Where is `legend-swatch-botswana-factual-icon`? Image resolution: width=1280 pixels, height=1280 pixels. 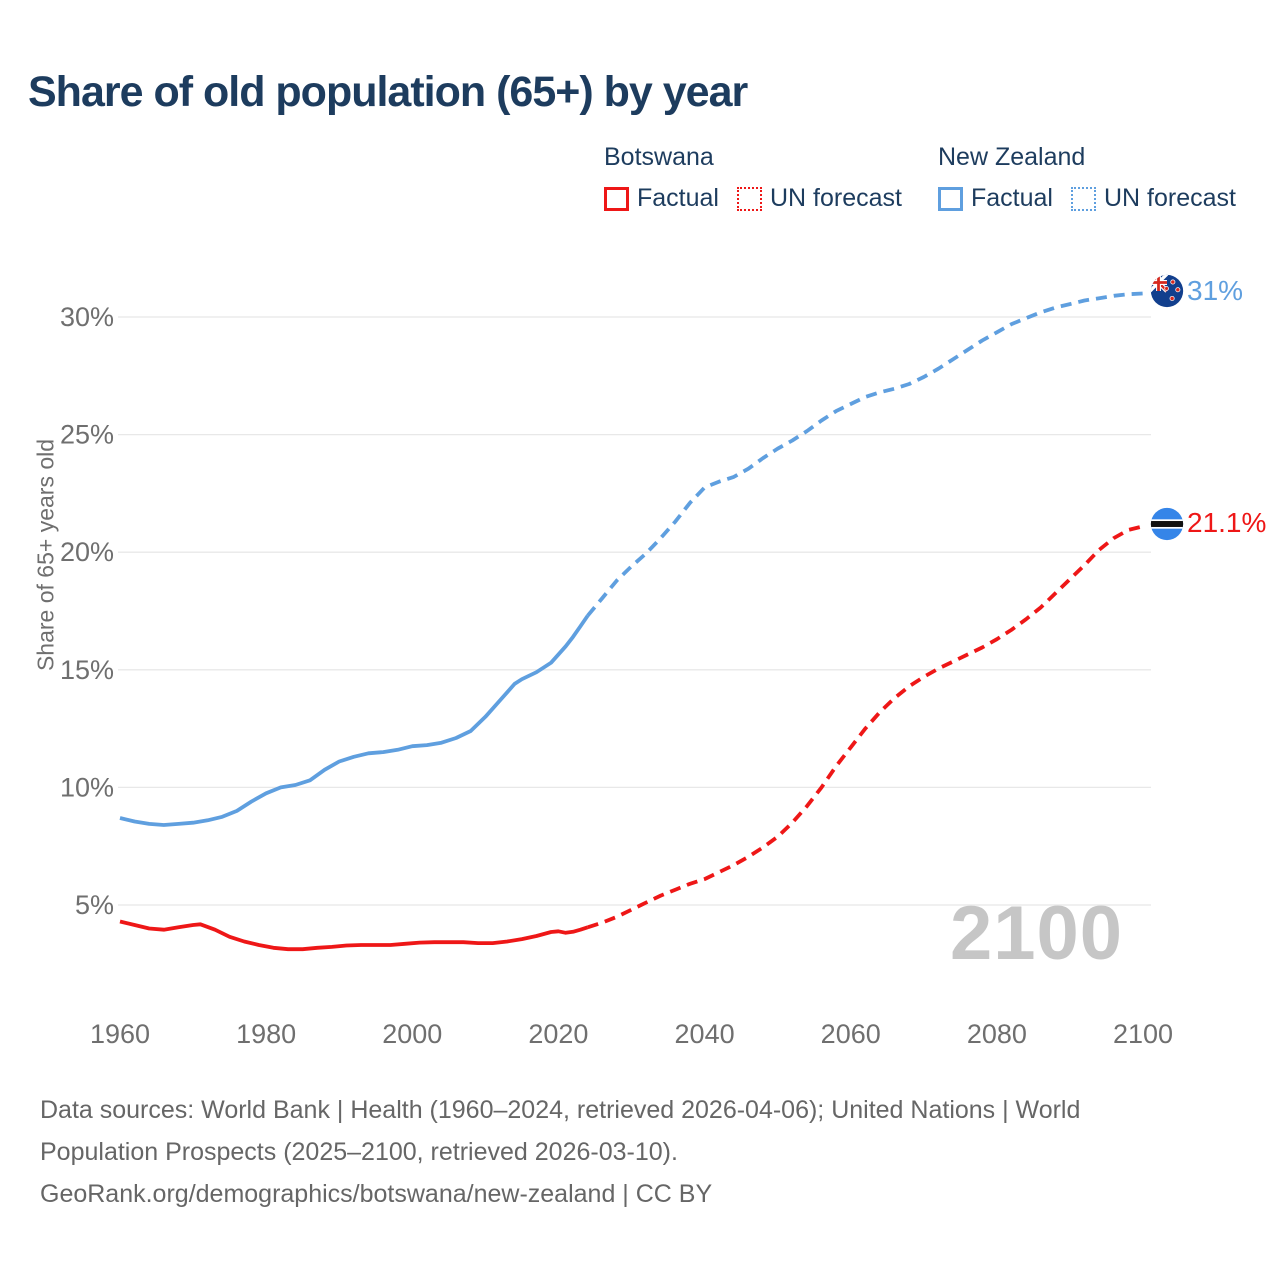
legend-swatch-botswana-factual-icon is located at coordinates (616, 198).